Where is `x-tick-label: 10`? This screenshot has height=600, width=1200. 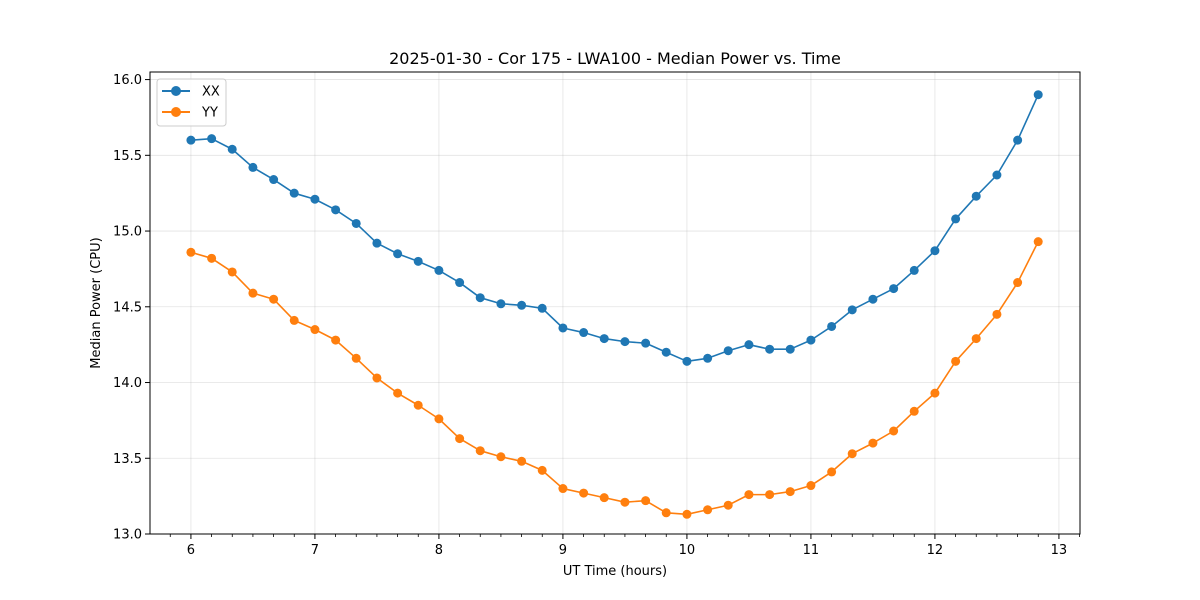 x-tick-label: 10 is located at coordinates (687, 550).